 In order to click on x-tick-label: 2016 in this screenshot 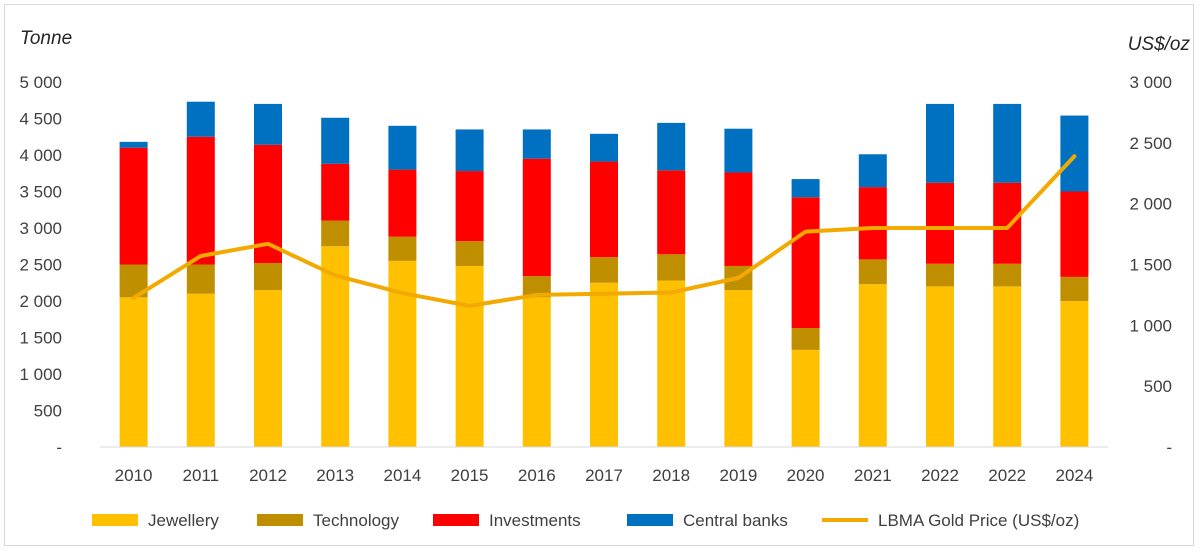, I will do `click(537, 475)`.